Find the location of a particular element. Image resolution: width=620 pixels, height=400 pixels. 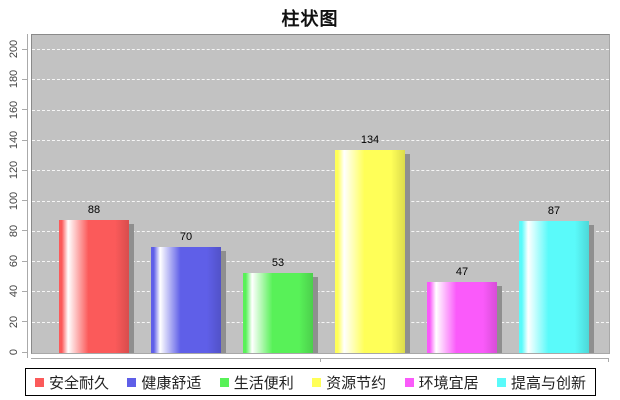

y-axis-tick-label: 160 is located at coordinates (14, 109).